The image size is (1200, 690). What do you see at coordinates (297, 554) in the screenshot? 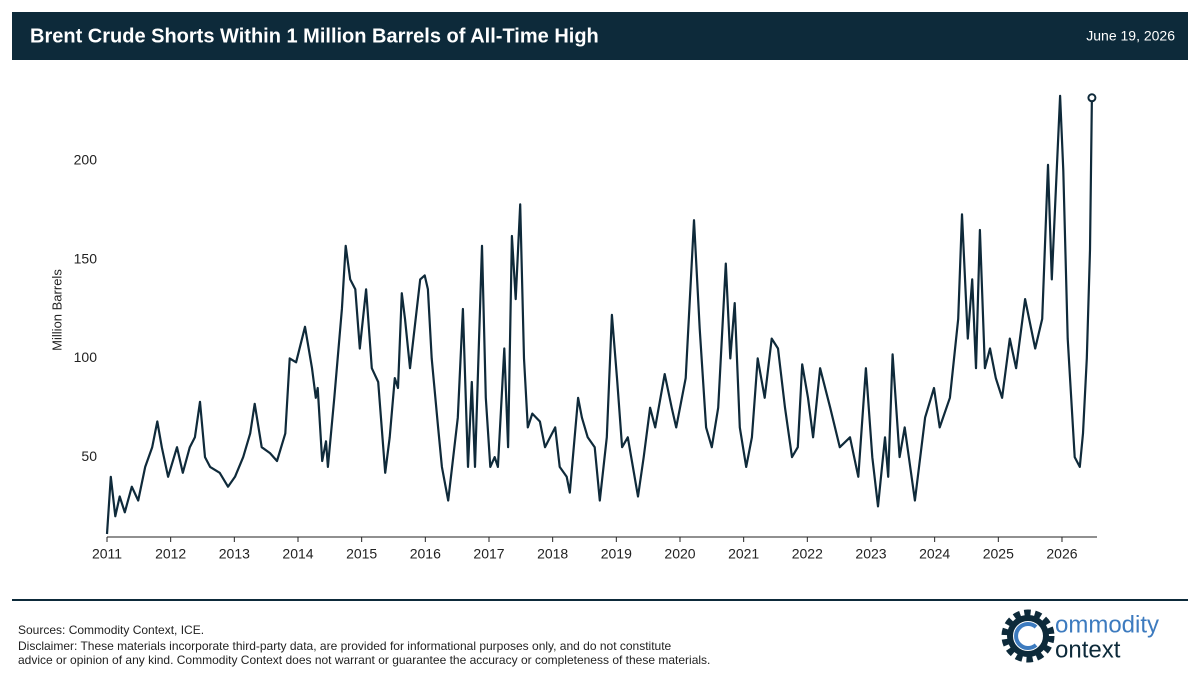
I see `x-tick-label: 2014` at bounding box center [297, 554].